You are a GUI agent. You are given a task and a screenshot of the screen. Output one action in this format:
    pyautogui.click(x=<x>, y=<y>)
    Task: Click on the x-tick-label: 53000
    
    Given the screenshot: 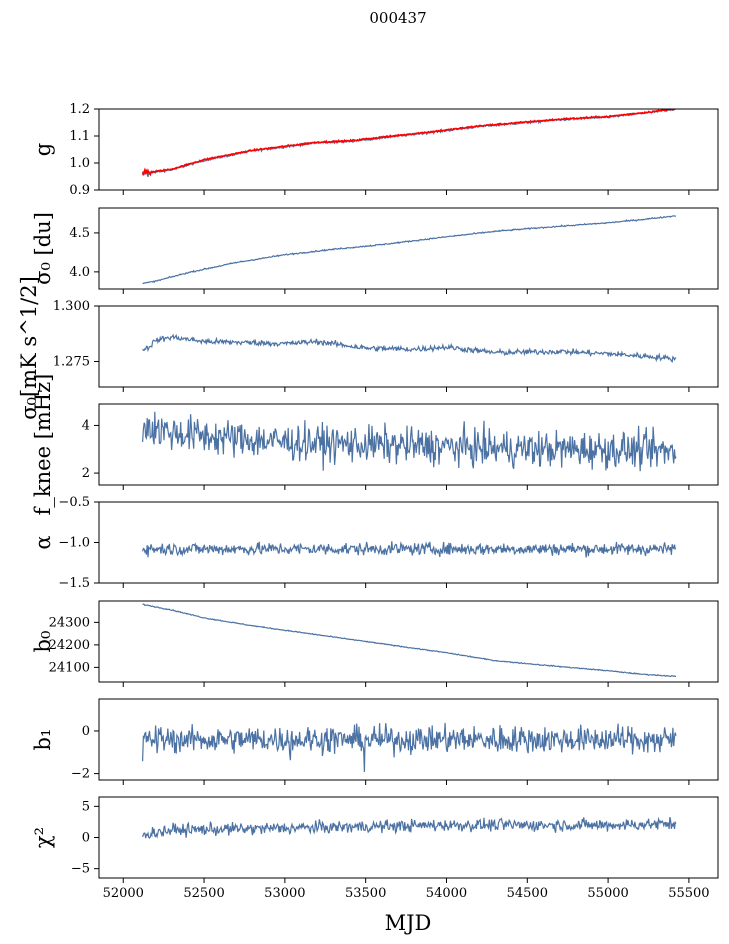 What is the action you would take?
    pyautogui.click(x=284, y=893)
    